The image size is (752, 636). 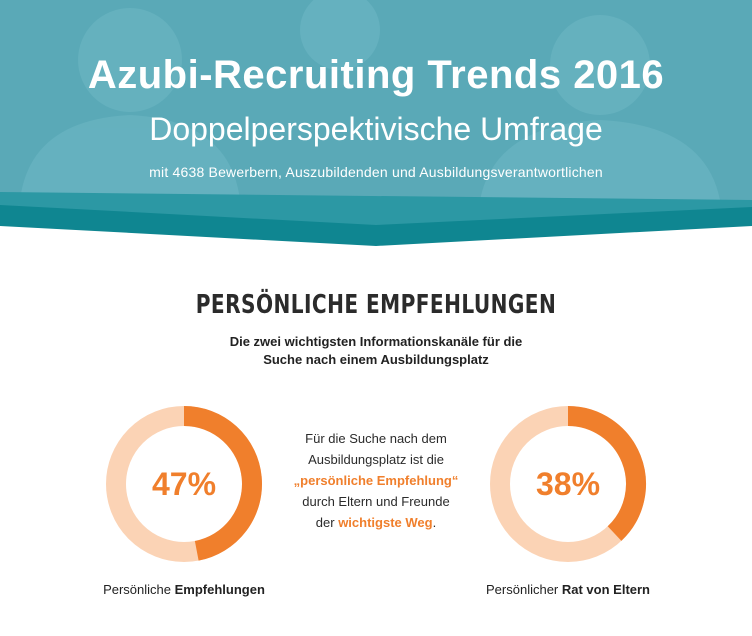 I want to click on page-title: Azubi-Recruiting Trends 2016, so click(x=376, y=75).